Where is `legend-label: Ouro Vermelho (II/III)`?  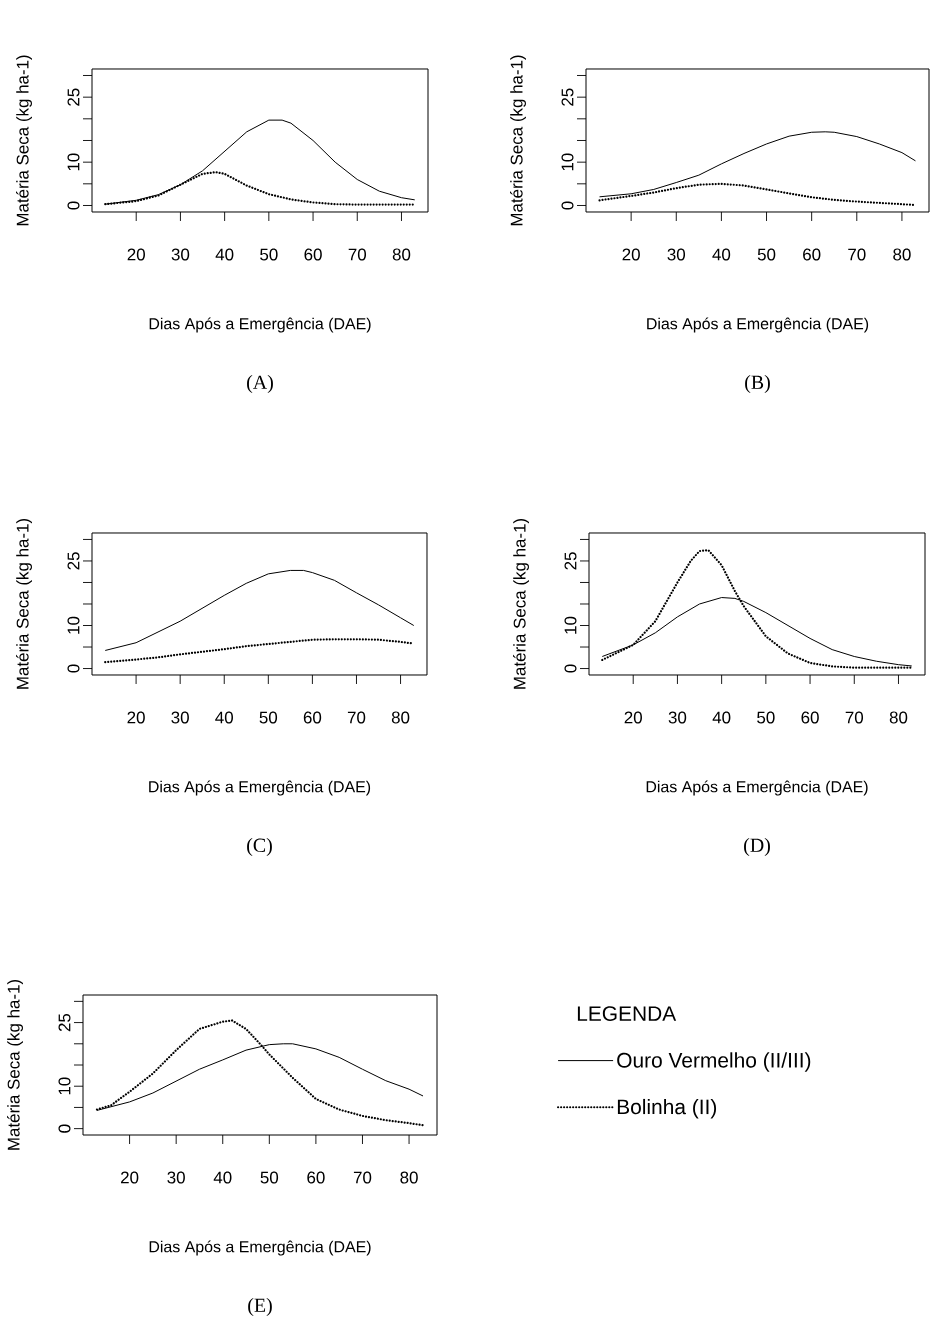 legend-label: Ouro Vermelho (II/III) is located at coordinates (714, 1062).